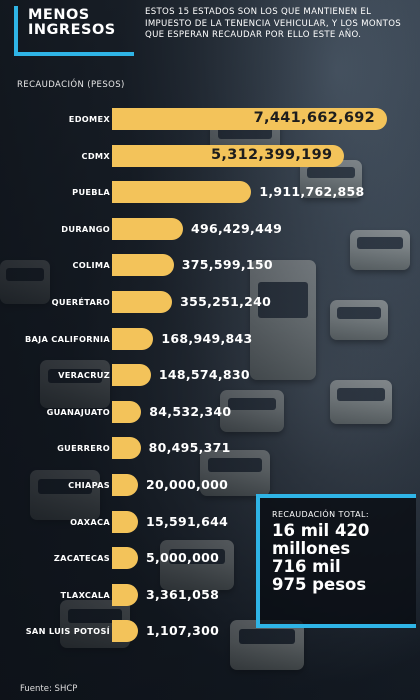  Describe the element at coordinates (183, 558) in the screenshot. I see `value-label: 5,000,000` at that location.